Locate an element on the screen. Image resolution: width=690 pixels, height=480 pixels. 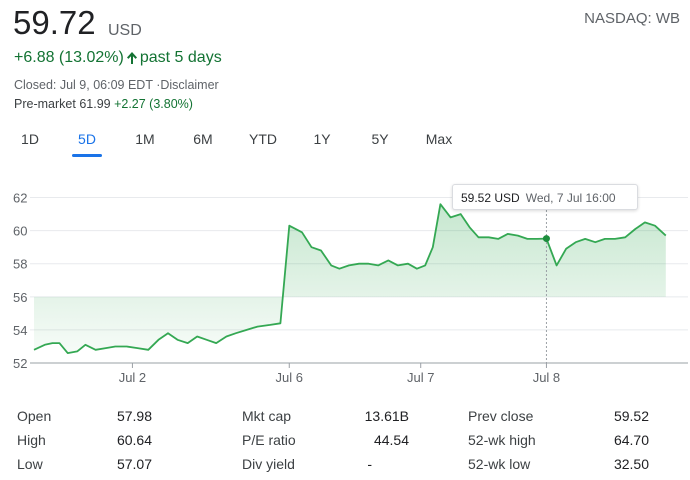
y-tick-label: 56 is located at coordinates (20, 297).